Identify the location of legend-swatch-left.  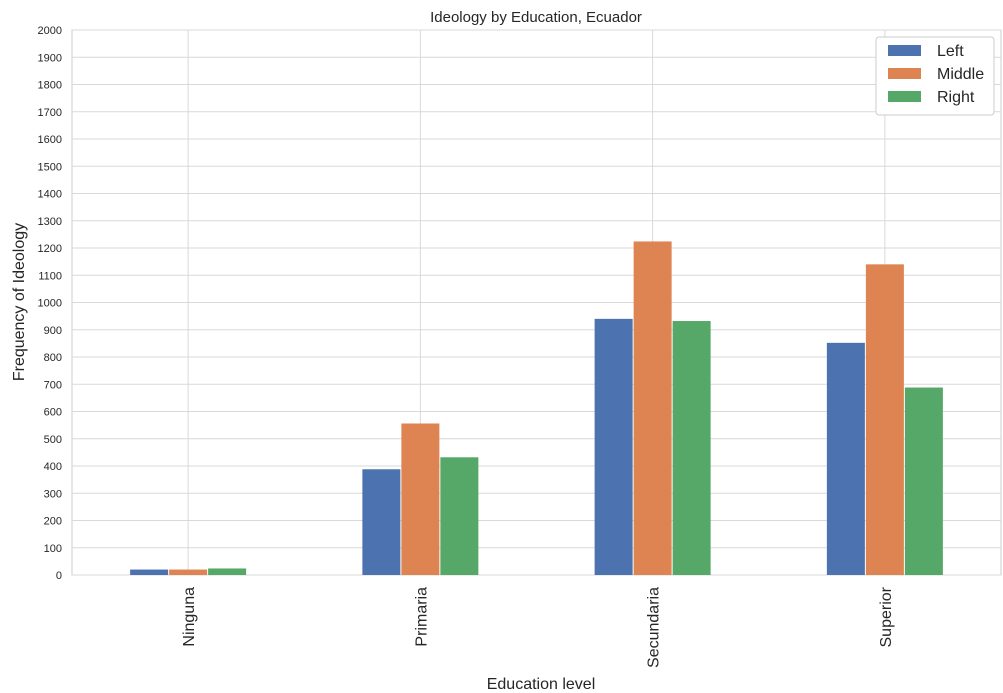
(904, 50).